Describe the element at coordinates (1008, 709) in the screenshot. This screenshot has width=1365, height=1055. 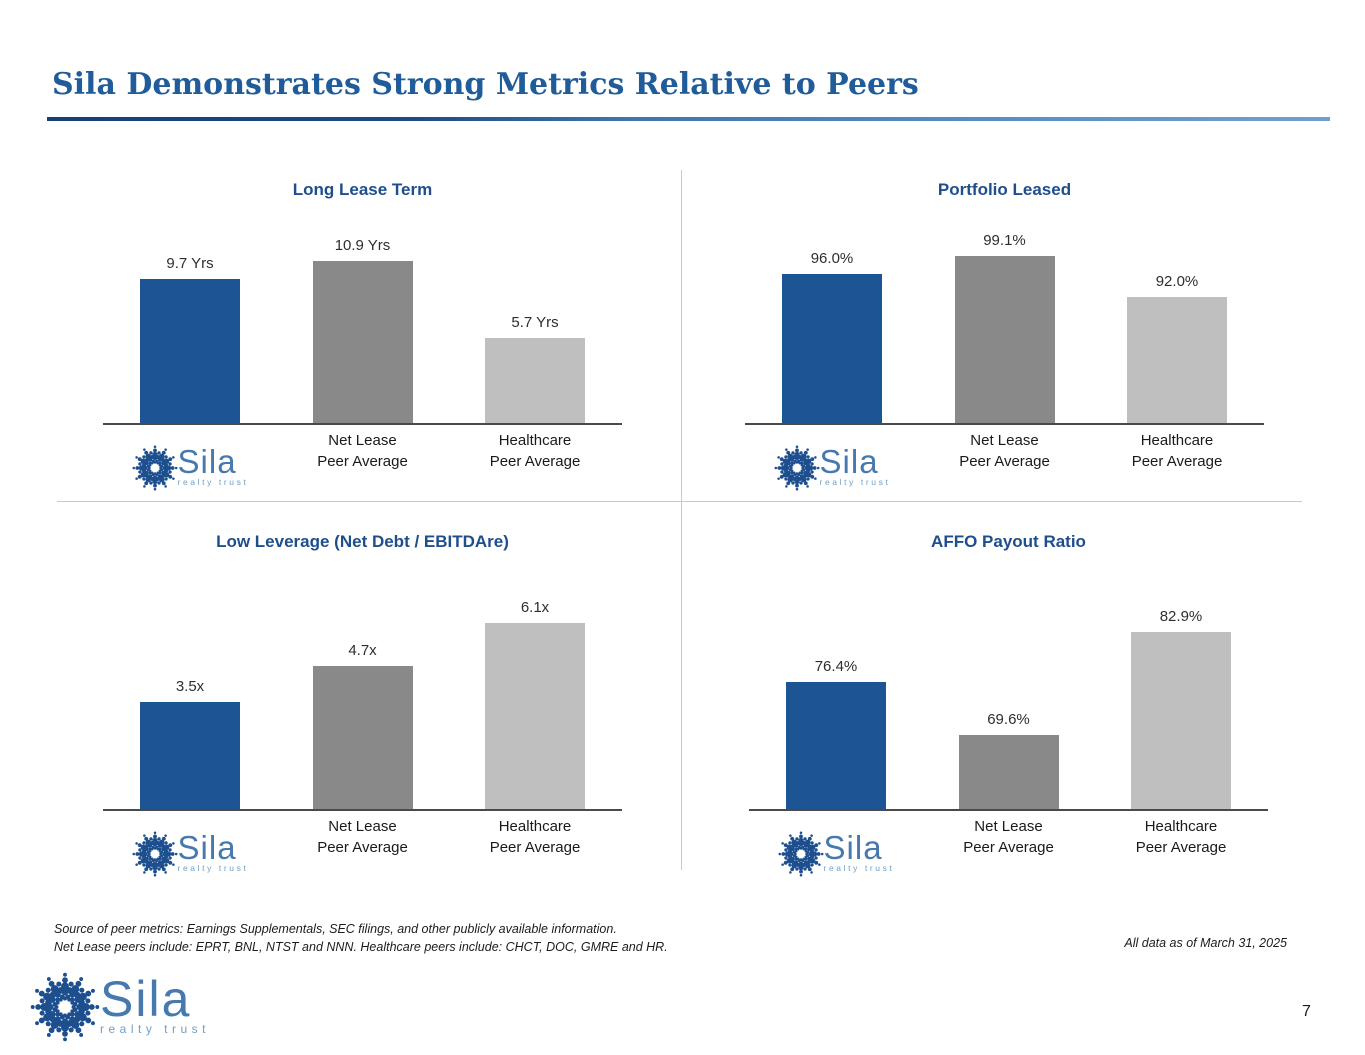
I see `plot-area: 76.4% 69.6% 82.9%` at that location.